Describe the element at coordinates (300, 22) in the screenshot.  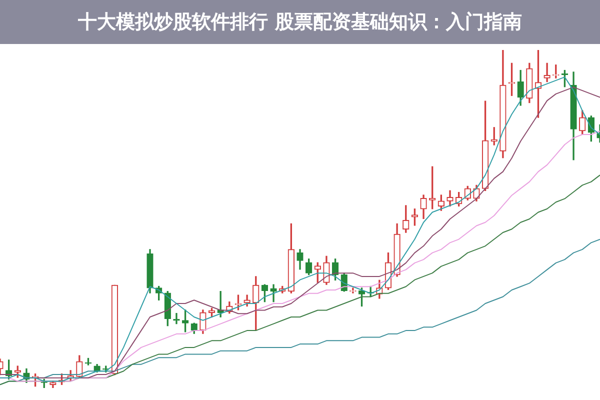
I see `chart-title: 十大模拟炒股软件排行 股票配资基础知识：入门指南` at that location.